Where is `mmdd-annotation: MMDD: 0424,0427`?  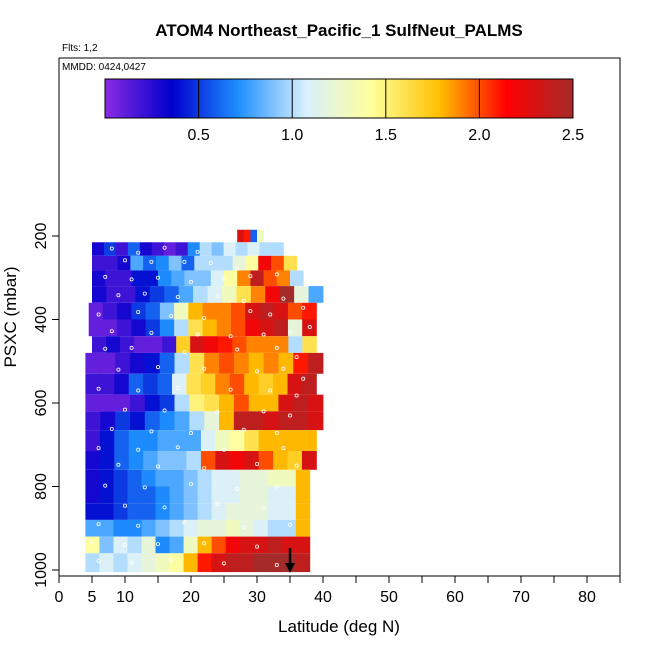
mmdd-annotation: MMDD: 0424,0427 is located at coordinates (104, 67).